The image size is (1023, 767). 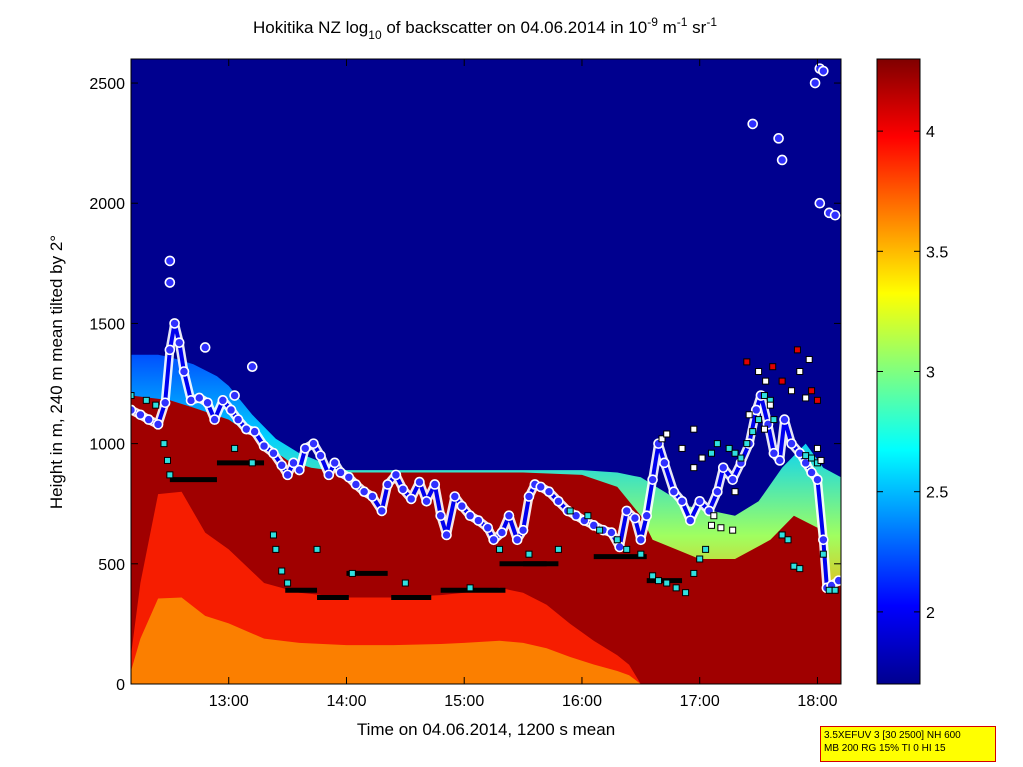 What do you see at coordinates (107, 324) in the screenshot?
I see `y-tick-label: 1500` at bounding box center [107, 324].